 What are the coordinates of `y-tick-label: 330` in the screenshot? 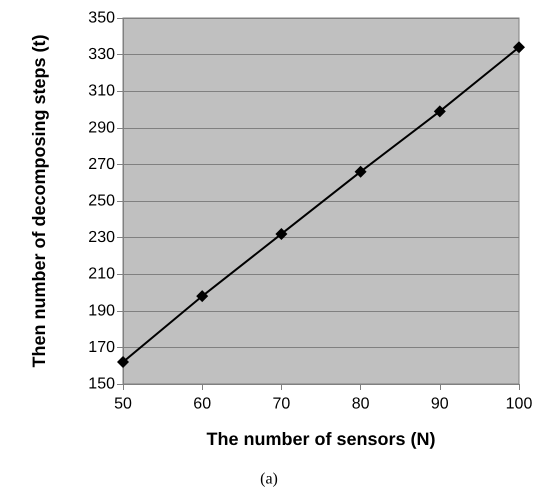 It's located at (102, 55).